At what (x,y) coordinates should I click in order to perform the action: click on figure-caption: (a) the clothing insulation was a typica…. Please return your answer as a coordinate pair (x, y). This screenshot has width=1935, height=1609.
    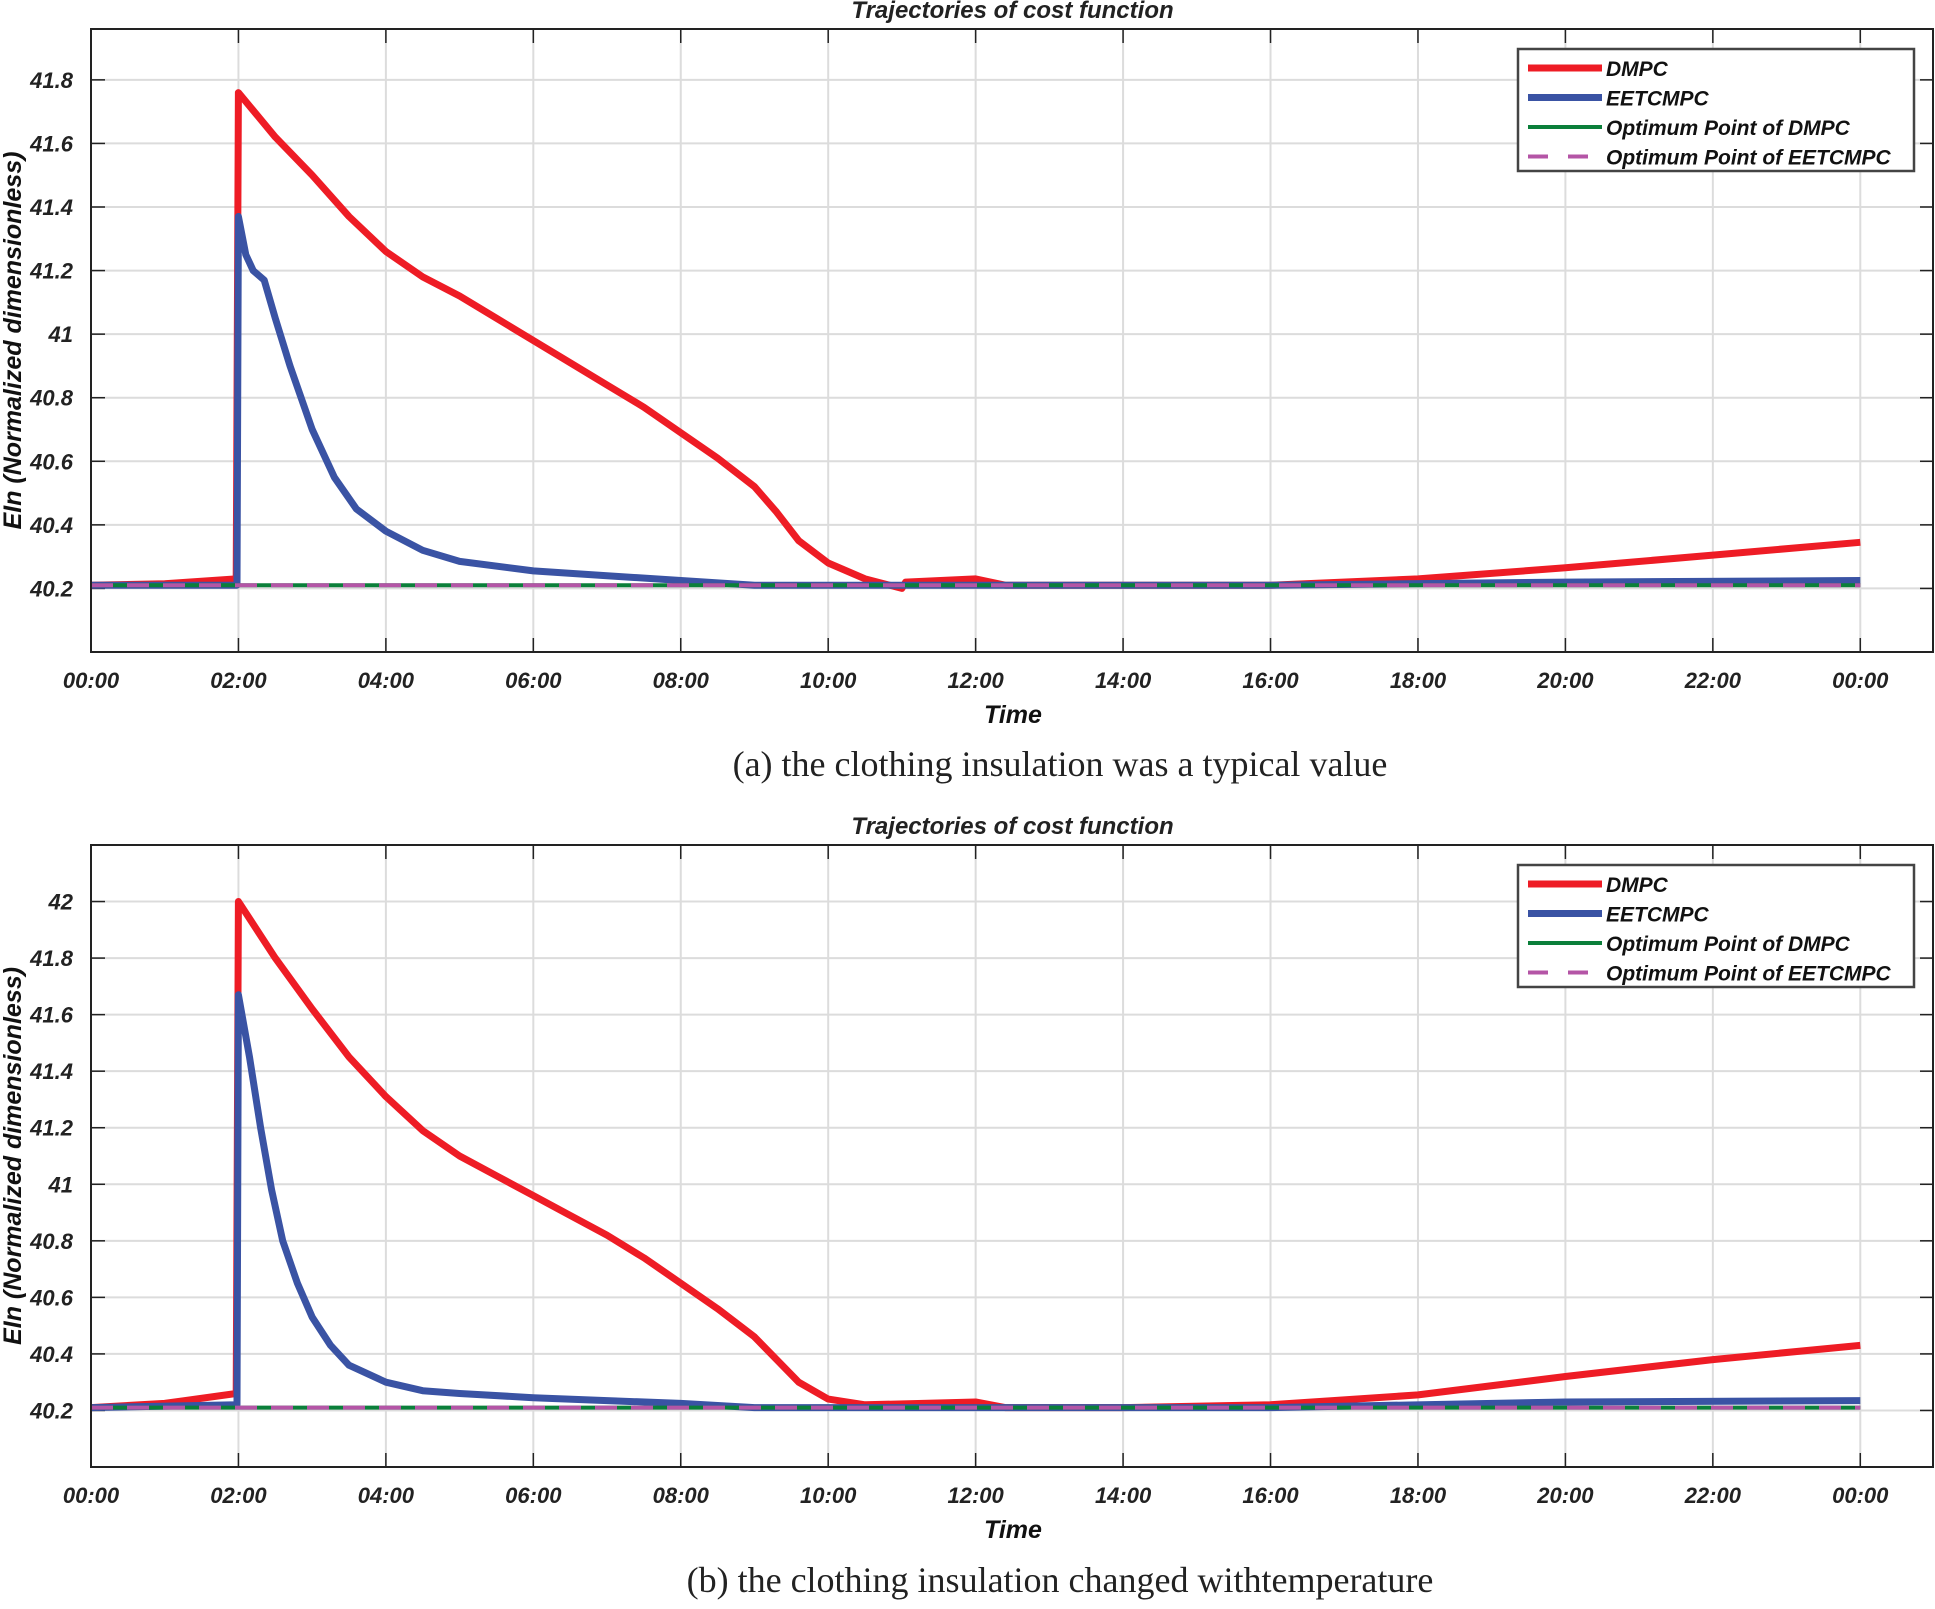
    Looking at the image, I should click on (1060, 764).